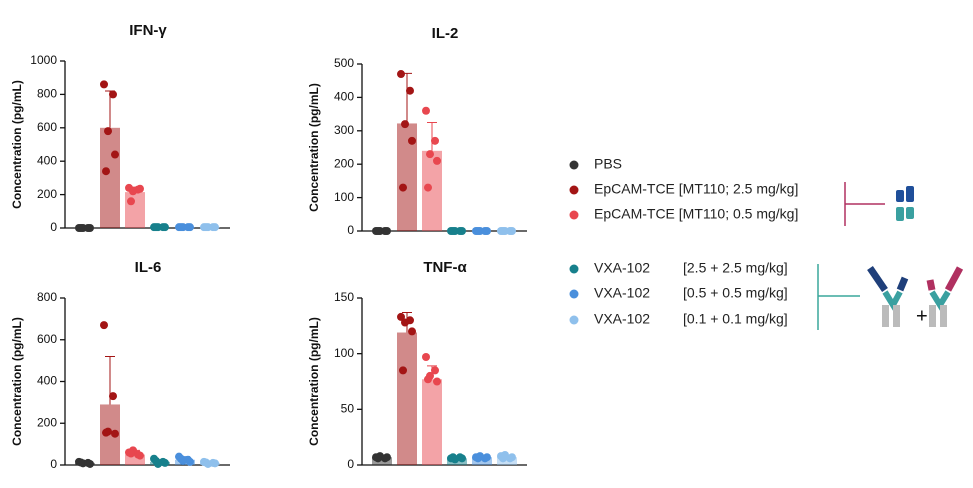  I want to click on legend-label: EpCAM-TCE [MT110; 2.5 mg/kg], so click(696, 189).